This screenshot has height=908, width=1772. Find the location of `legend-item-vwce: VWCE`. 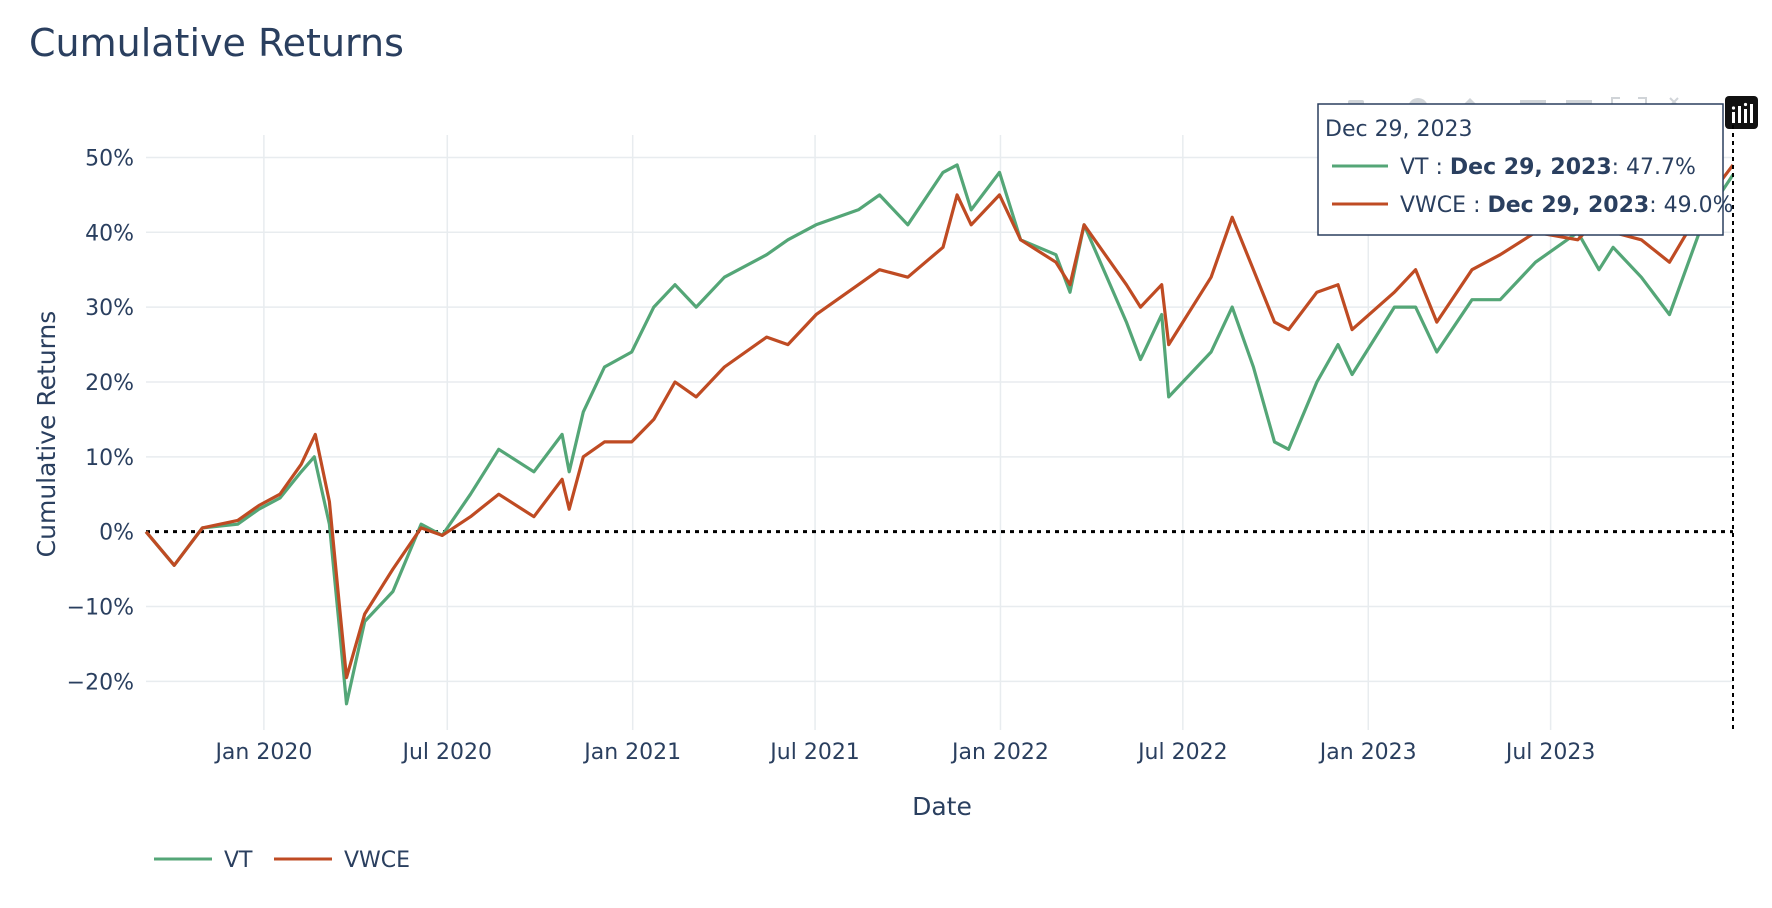

legend-item-vwce: VWCE is located at coordinates (342, 860).